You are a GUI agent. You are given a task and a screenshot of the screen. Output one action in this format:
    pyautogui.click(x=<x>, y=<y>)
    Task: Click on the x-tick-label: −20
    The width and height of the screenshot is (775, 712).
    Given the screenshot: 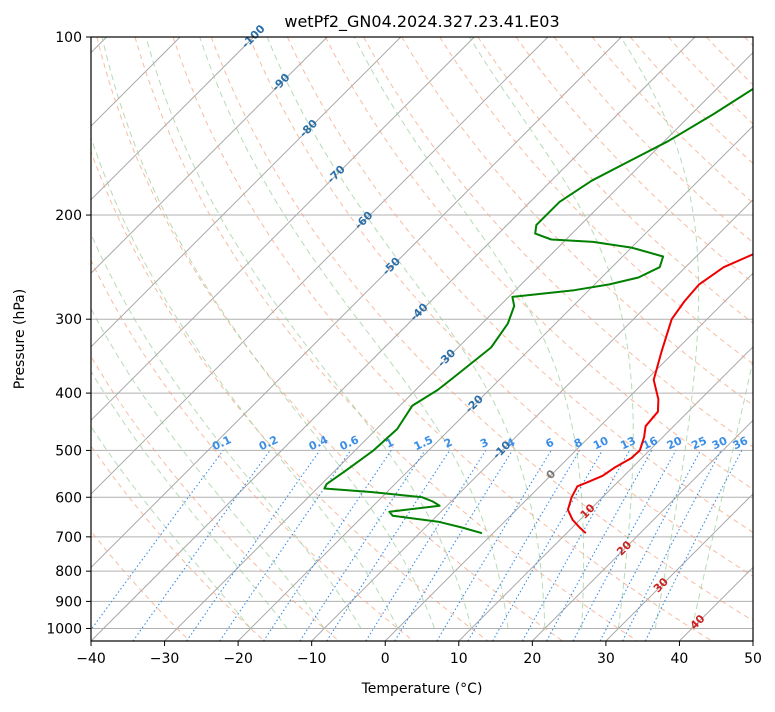 What is the action you would take?
    pyautogui.click(x=238, y=659)
    